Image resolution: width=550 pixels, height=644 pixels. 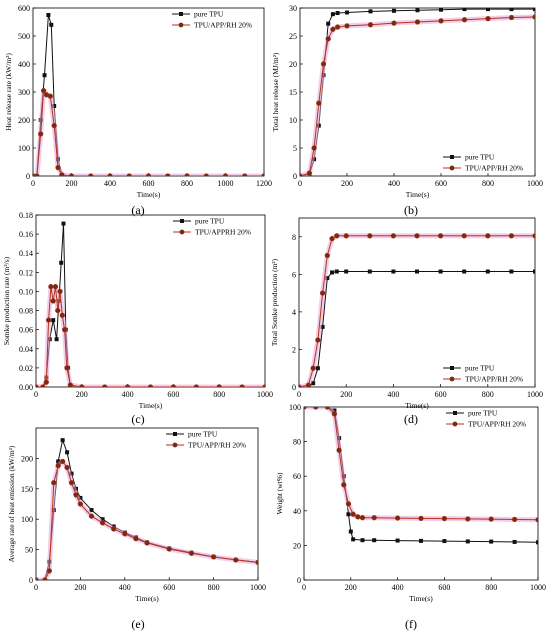 What do you see at coordinates (26, 349) in the screenshot?
I see `y-tick-label: 0.04` at bounding box center [26, 349].